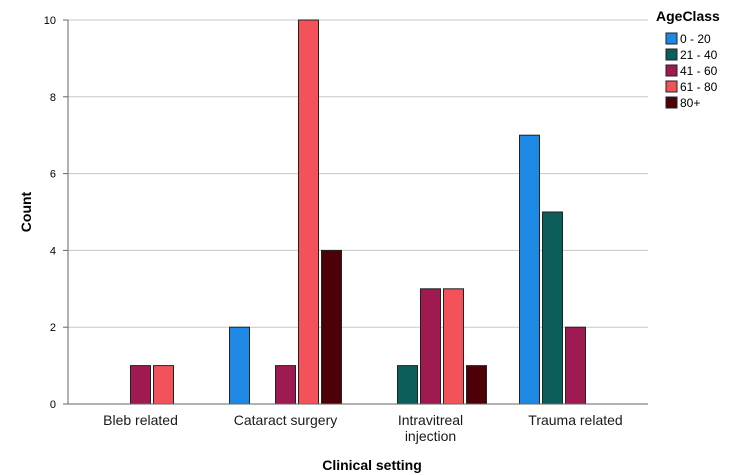 This screenshot has height=475, width=750. What do you see at coordinates (699, 71) in the screenshot?
I see `legend-label: 41 - 60` at bounding box center [699, 71].